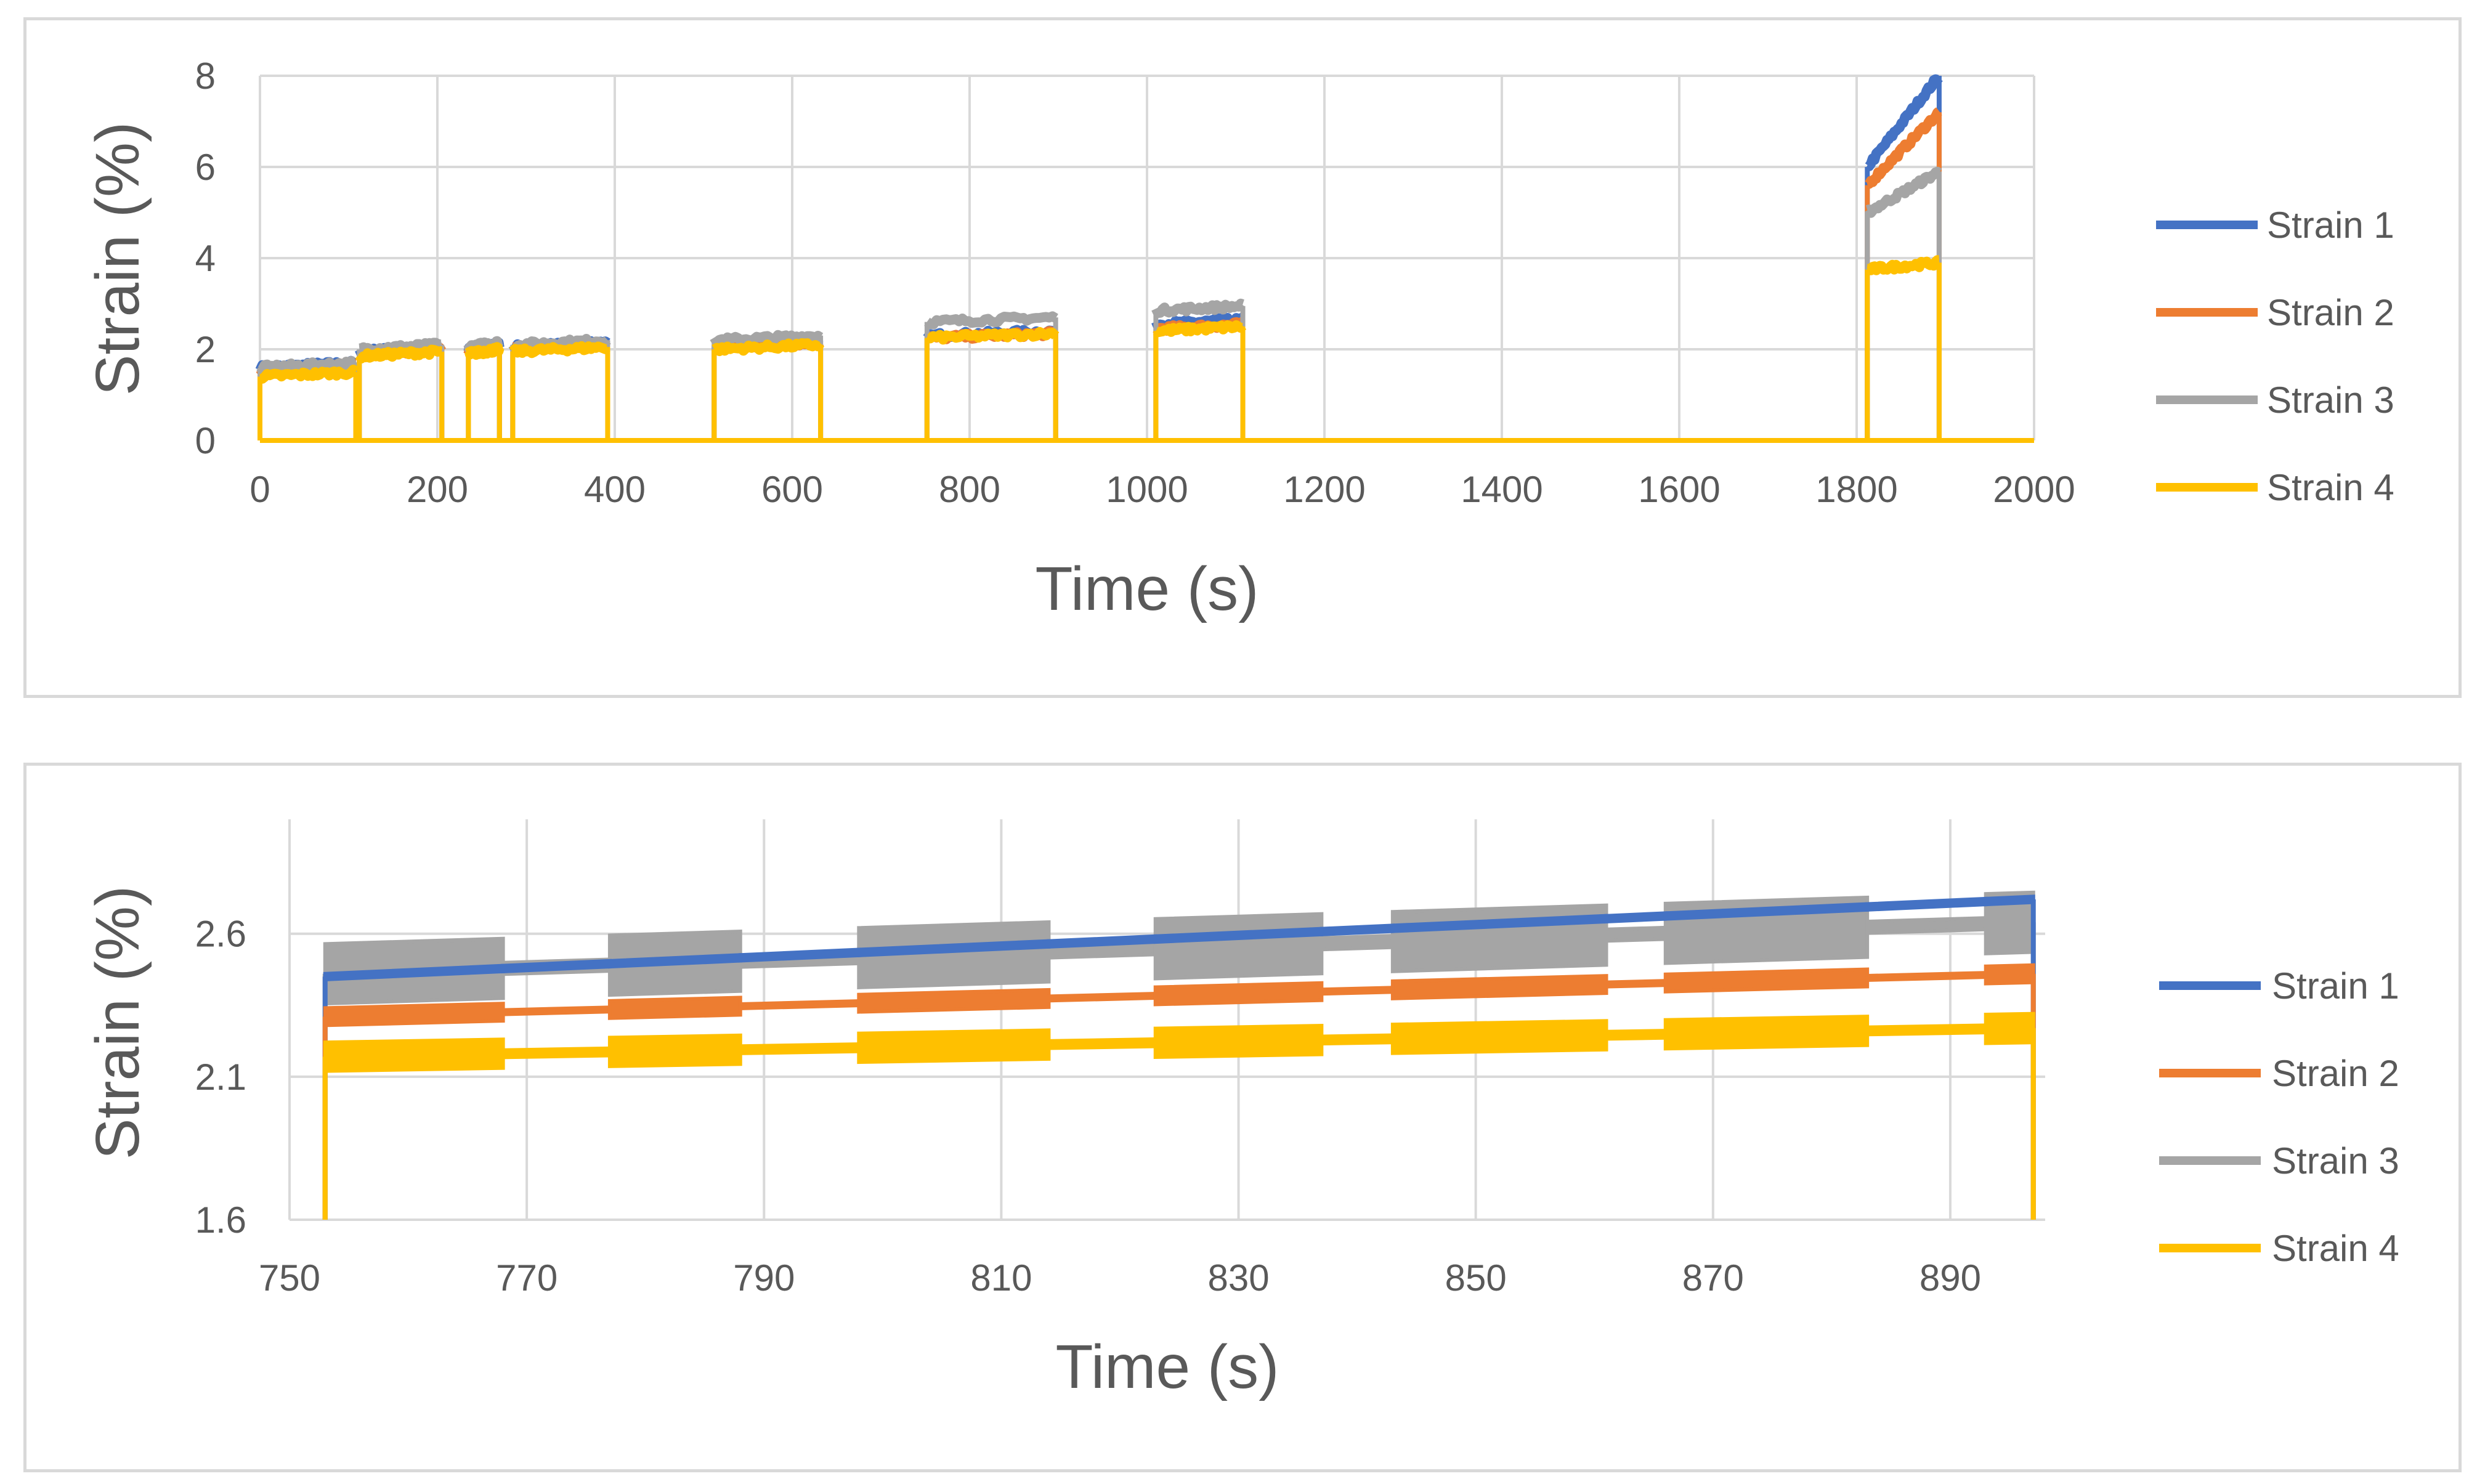 The height and width of the screenshot is (1484, 2485). I want to click on x-tick-label: 200, so click(437, 489).